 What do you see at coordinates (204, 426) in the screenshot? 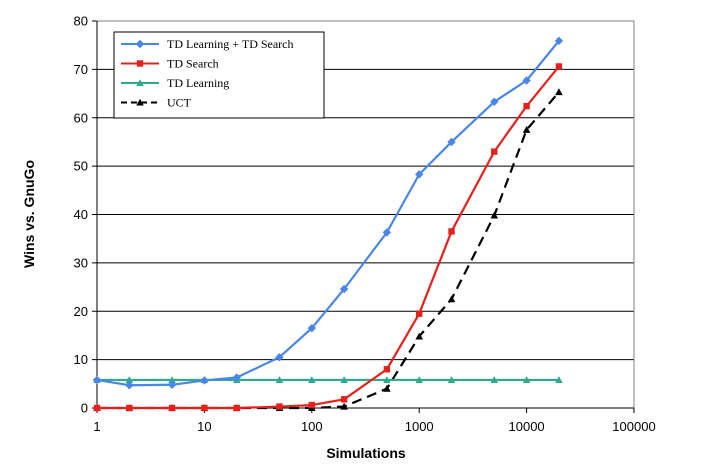
I see `x-tick-label: 10` at bounding box center [204, 426].